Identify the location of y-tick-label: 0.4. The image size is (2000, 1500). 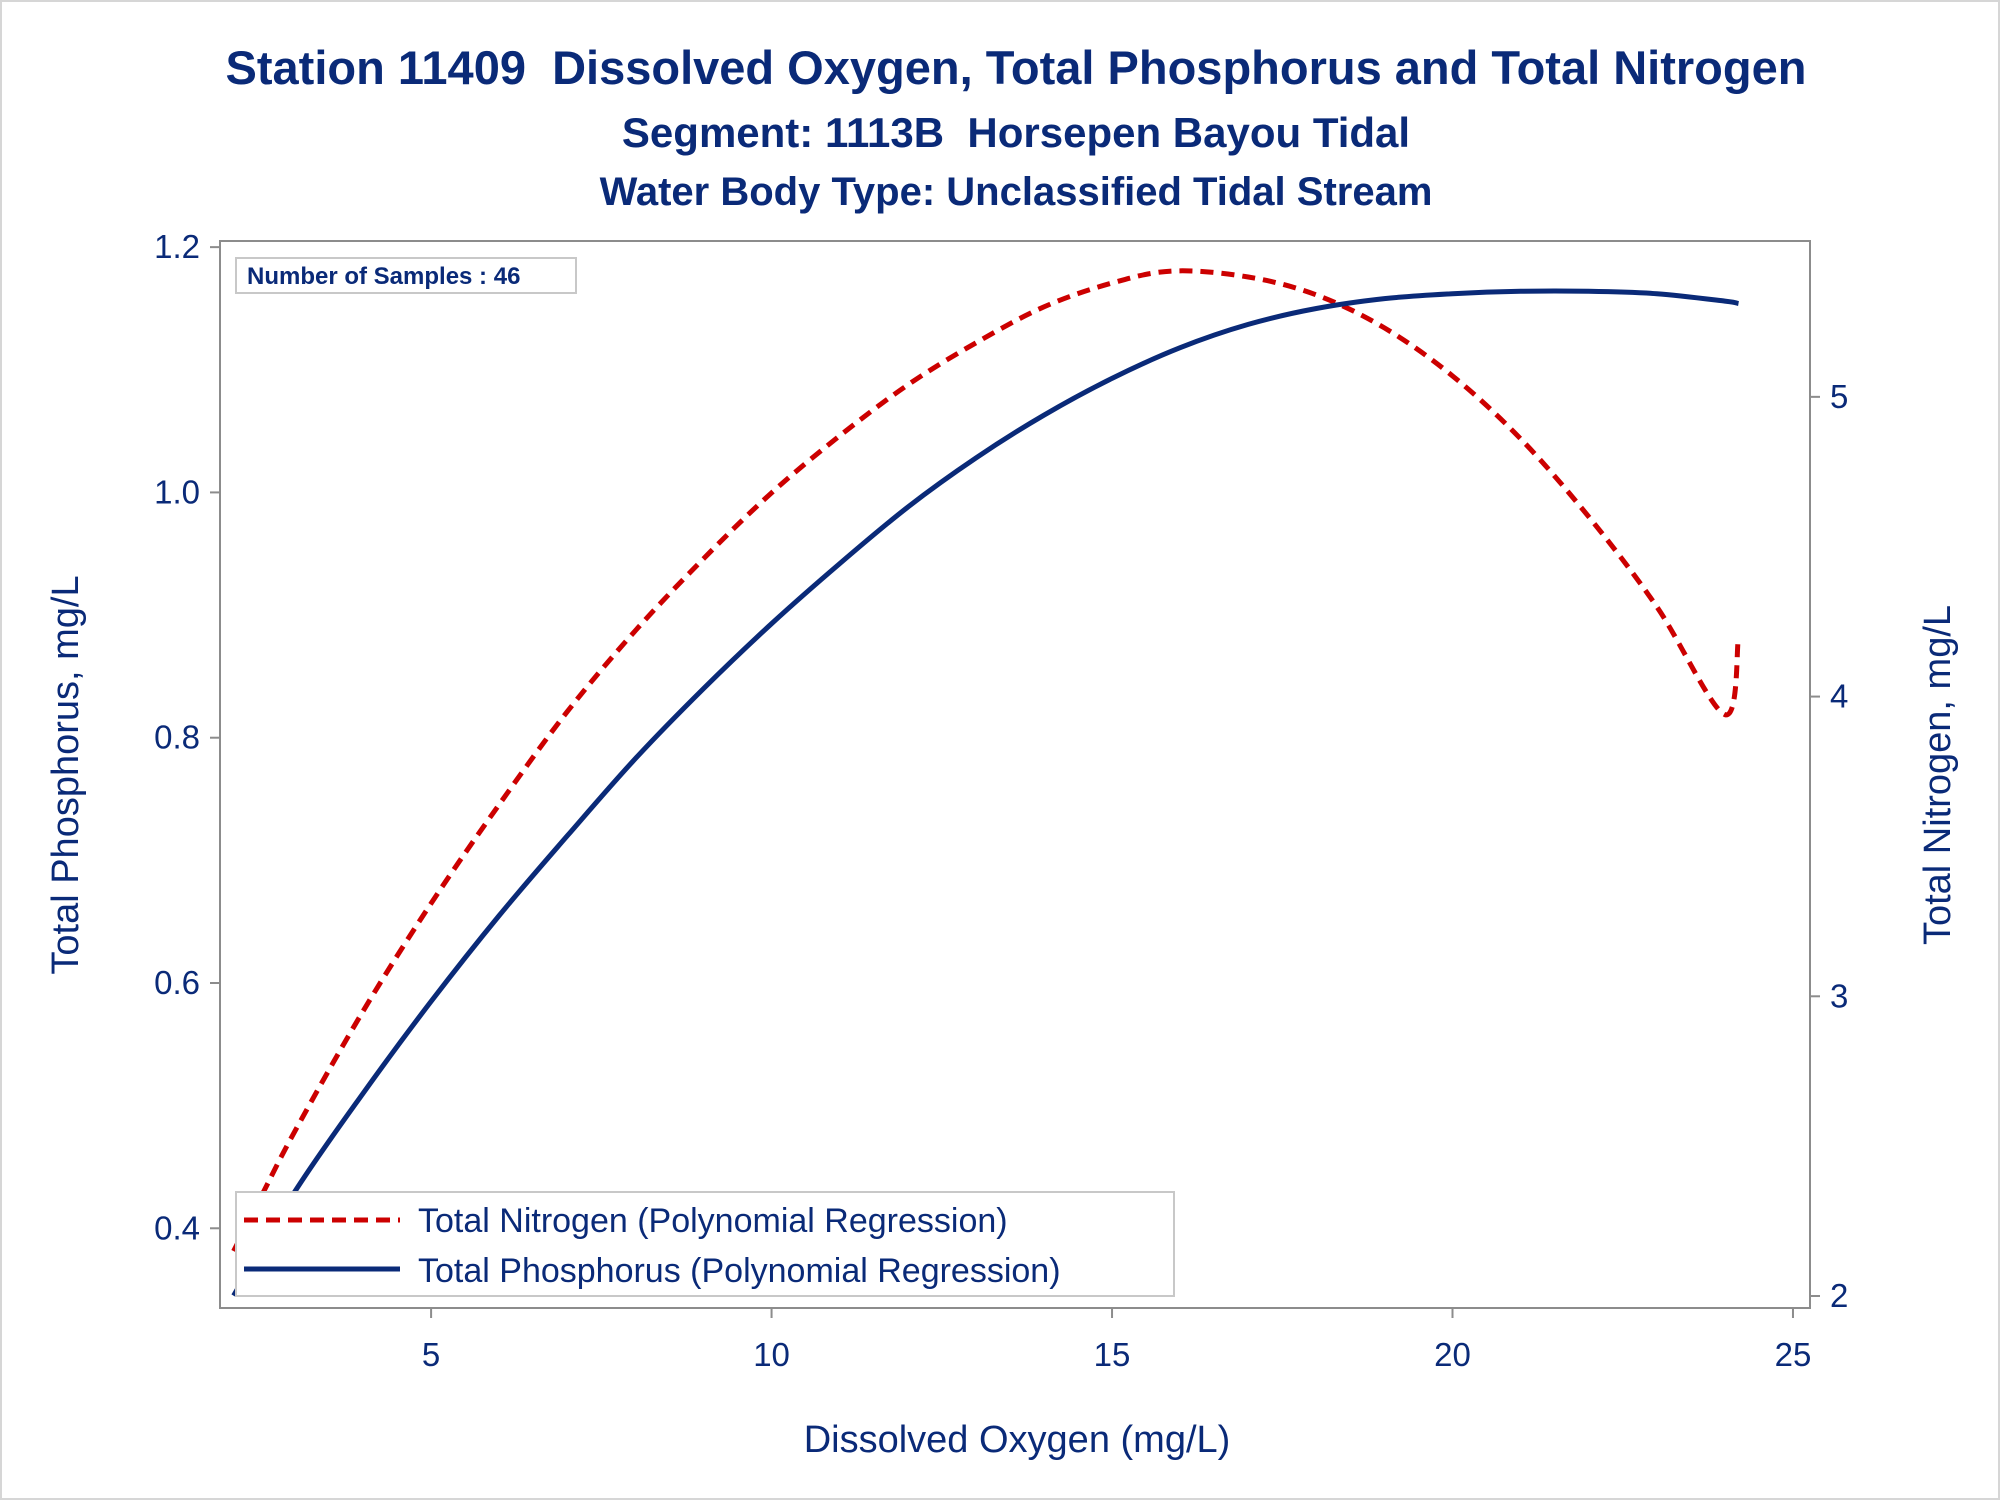
(177, 1227).